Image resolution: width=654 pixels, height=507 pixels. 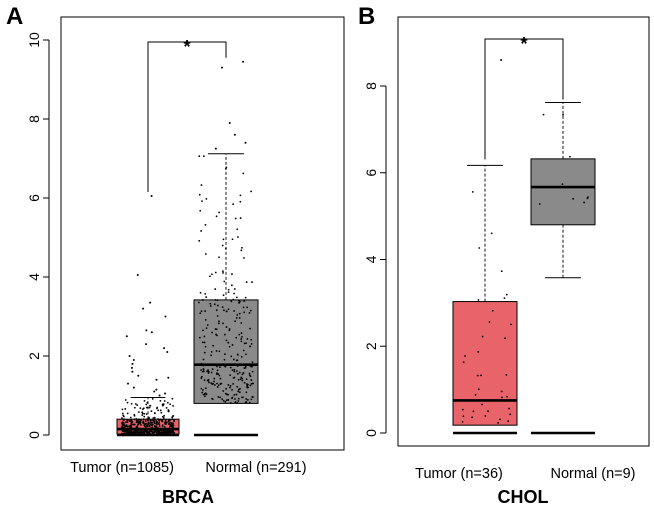 I want to click on group-label: Tumor (n=1085), so click(x=122, y=468).